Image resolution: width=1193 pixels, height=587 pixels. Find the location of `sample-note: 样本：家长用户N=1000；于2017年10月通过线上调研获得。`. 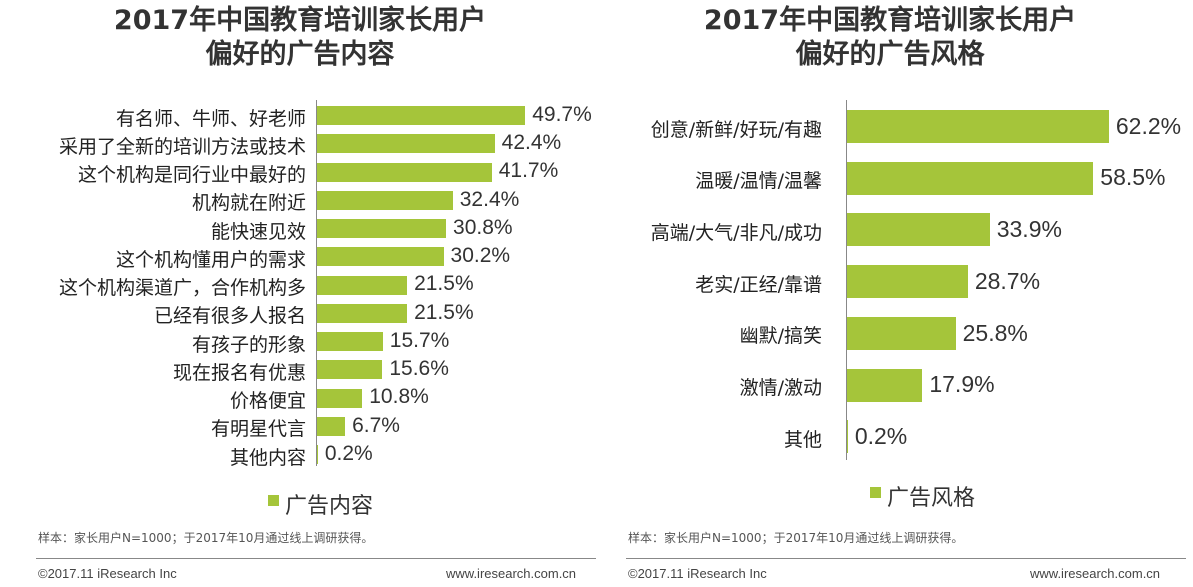

sample-note: 样本：家长用户N=1000；于2017年10月通过线上调研获得。 is located at coordinates (206, 538).